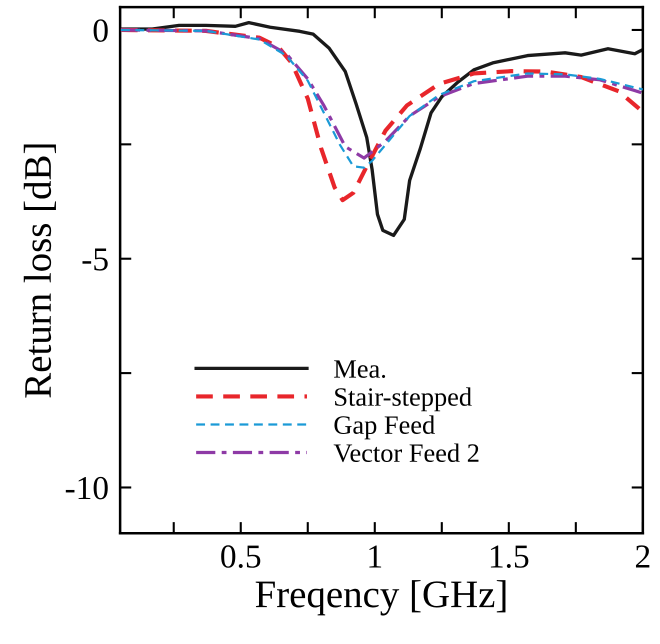 This screenshot has height=644, width=660. What do you see at coordinates (381, 598) in the screenshot?
I see `x-axis-title: Freqency [GHz]` at bounding box center [381, 598].